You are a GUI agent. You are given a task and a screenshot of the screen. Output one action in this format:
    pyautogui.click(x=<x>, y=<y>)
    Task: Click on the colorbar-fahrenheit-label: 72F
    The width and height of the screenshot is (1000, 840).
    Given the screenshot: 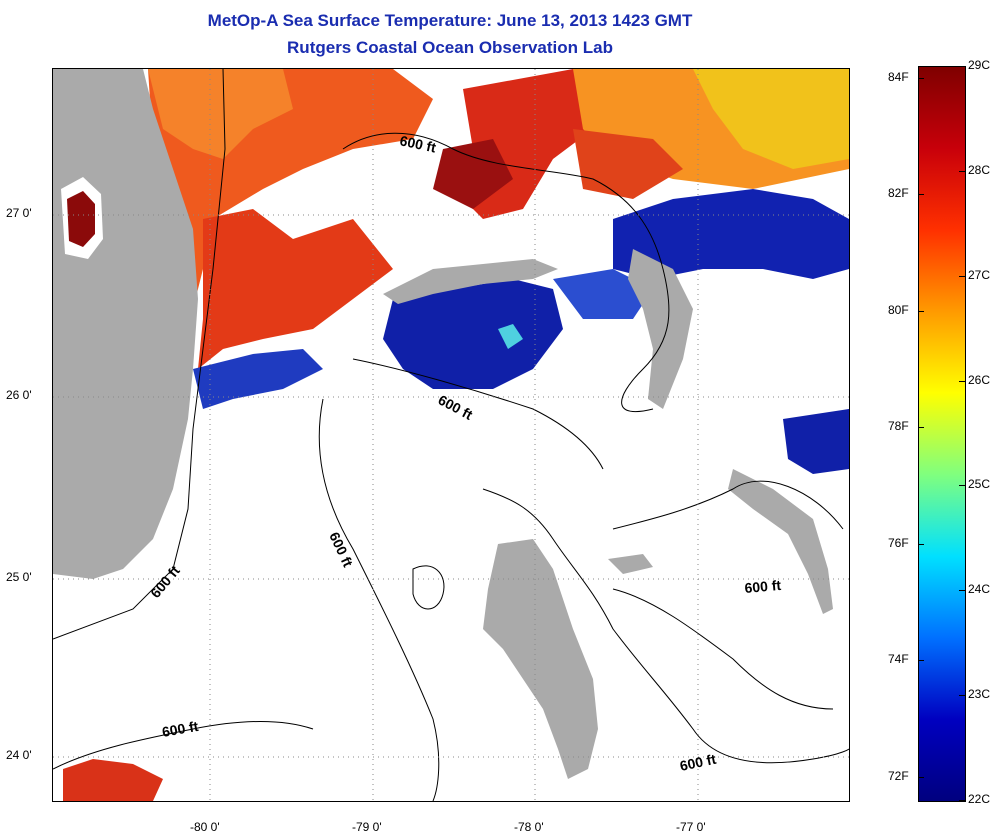 What is the action you would take?
    pyautogui.click(x=898, y=775)
    